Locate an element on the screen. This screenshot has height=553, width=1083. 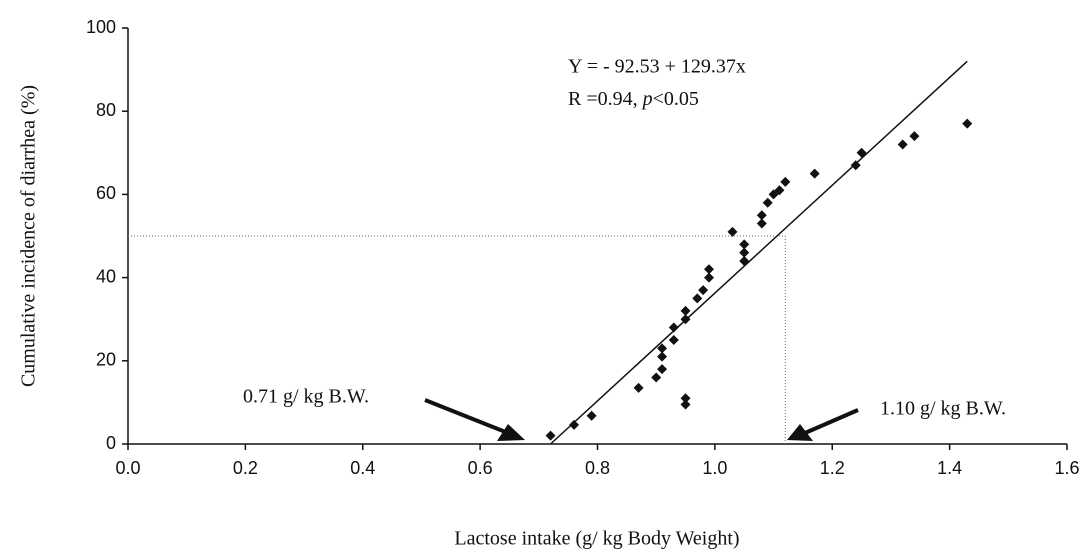
y-tick-label: 80 is located at coordinates (106, 110).